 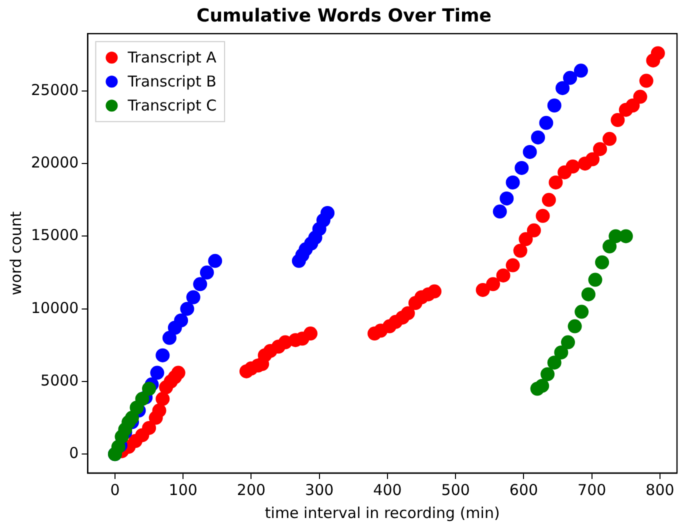 What do you see at coordinates (592, 489) in the screenshot?
I see `x-tick-label: 700` at bounding box center [592, 489].